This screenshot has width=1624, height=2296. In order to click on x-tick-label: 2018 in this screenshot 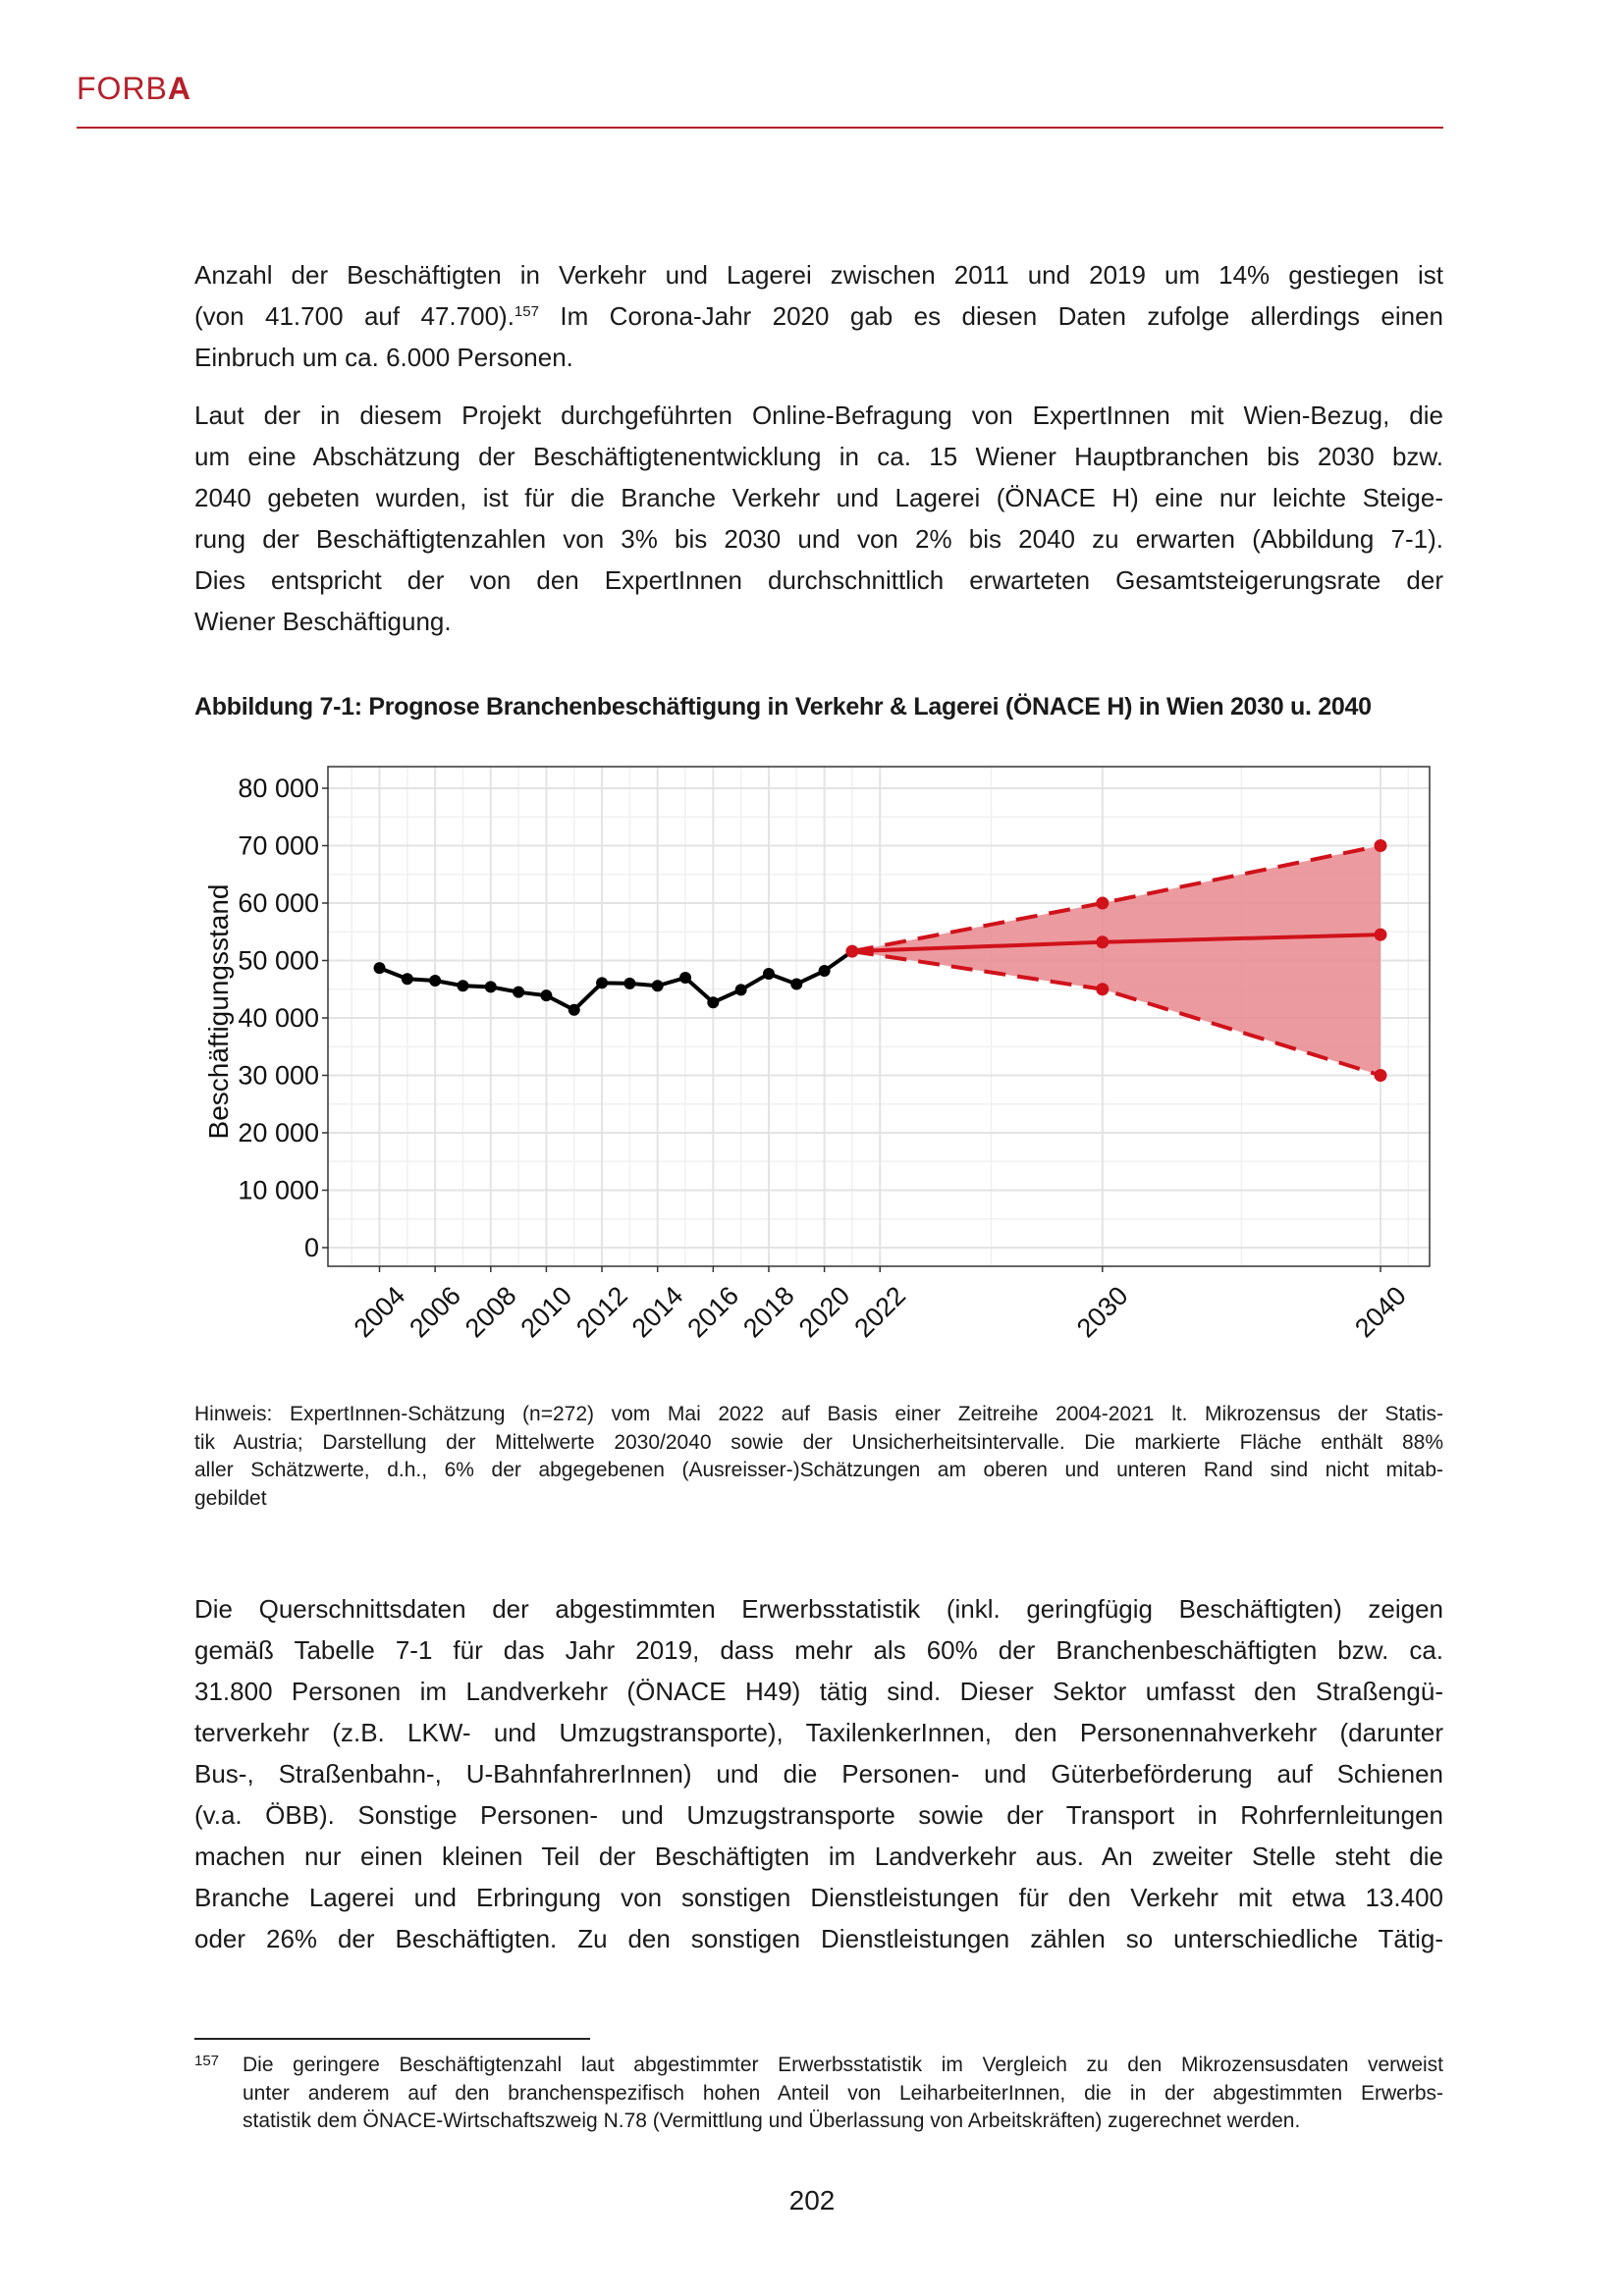, I will do `click(768, 1313)`.